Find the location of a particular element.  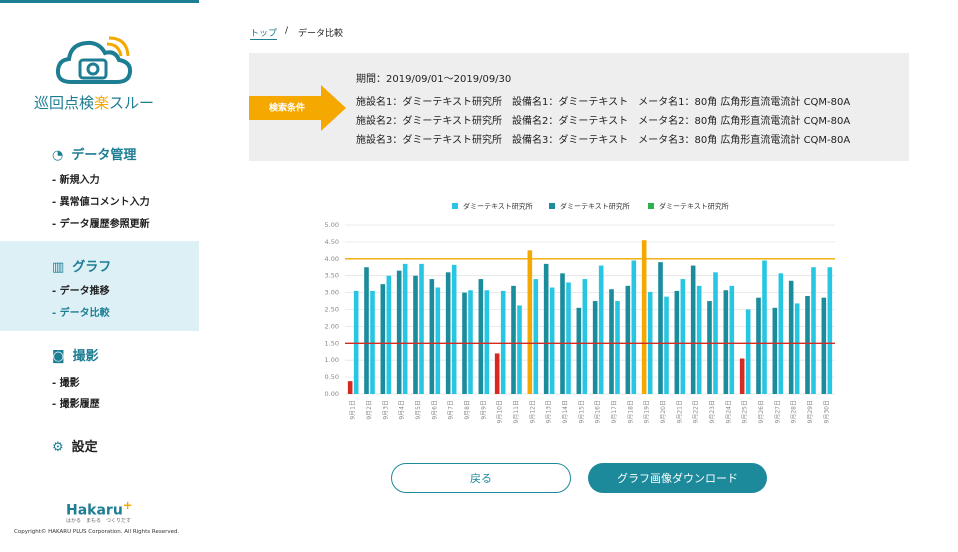

x-tick-label: 9月12日 is located at coordinates (532, 411).